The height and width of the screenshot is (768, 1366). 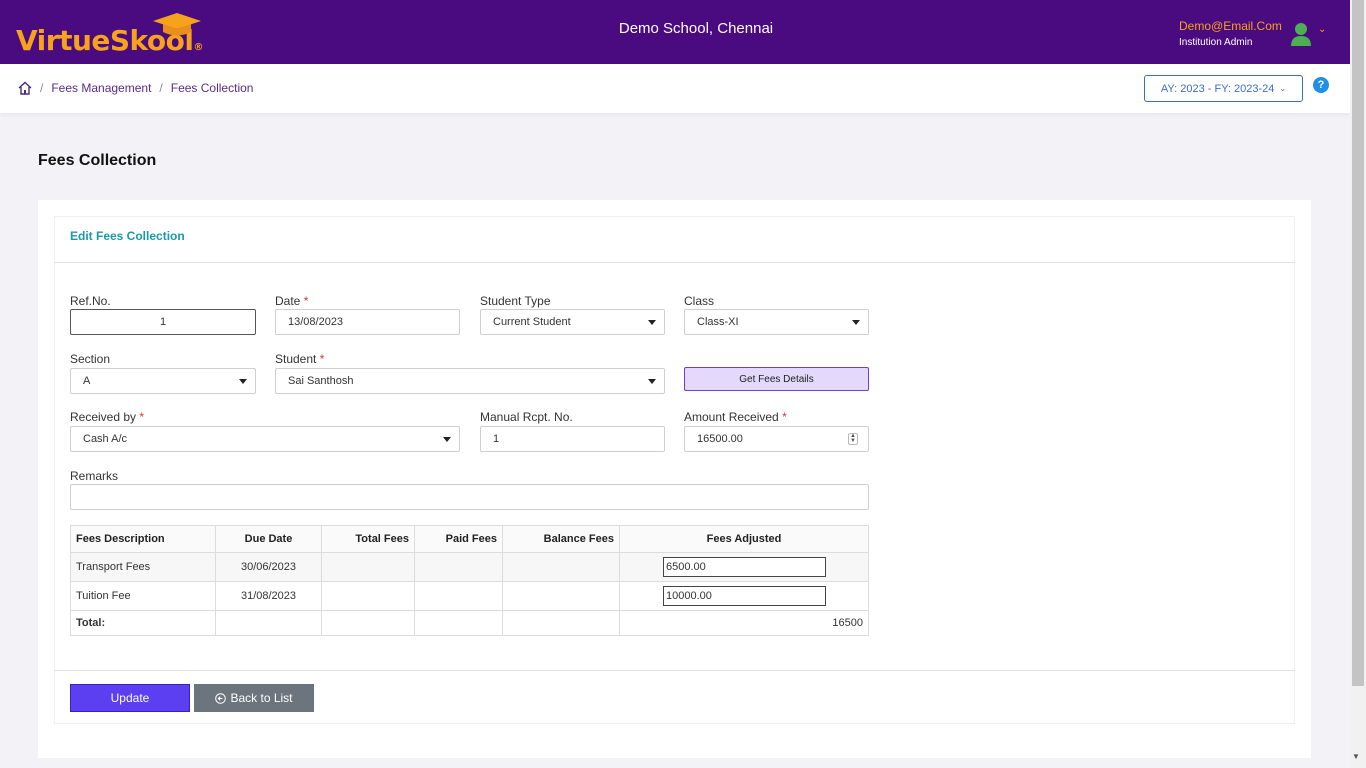 I want to click on ref-no-field: 1, so click(x=163, y=322).